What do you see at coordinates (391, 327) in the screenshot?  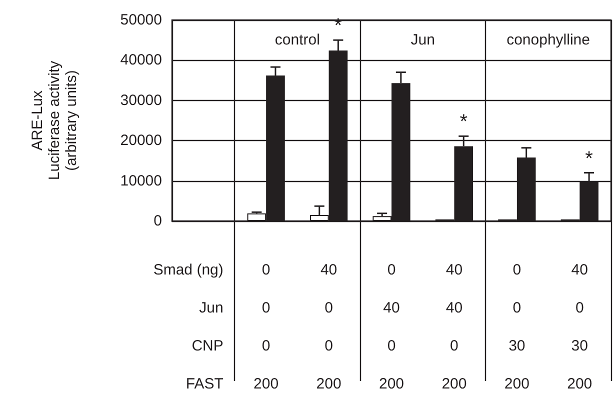 I see `category-label: 0 40 0 200` at bounding box center [391, 327].